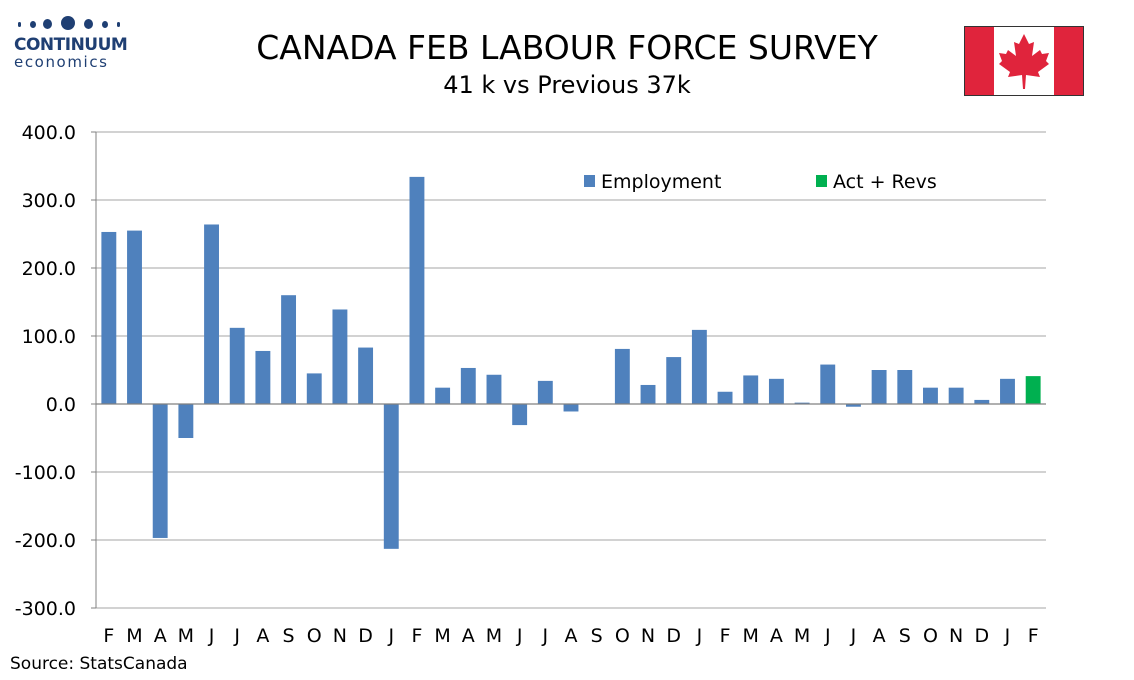 The width and height of the screenshot is (1134, 680). What do you see at coordinates (589, 181) in the screenshot?
I see `legend-employment-swatch` at bounding box center [589, 181].